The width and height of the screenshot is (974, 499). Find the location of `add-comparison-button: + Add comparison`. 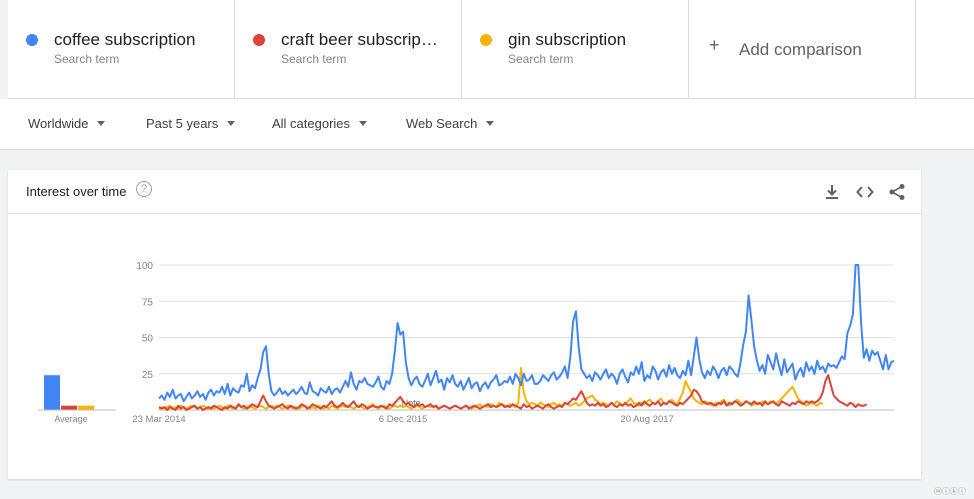

add-comparison-button: + Add comparison is located at coordinates (802, 49).